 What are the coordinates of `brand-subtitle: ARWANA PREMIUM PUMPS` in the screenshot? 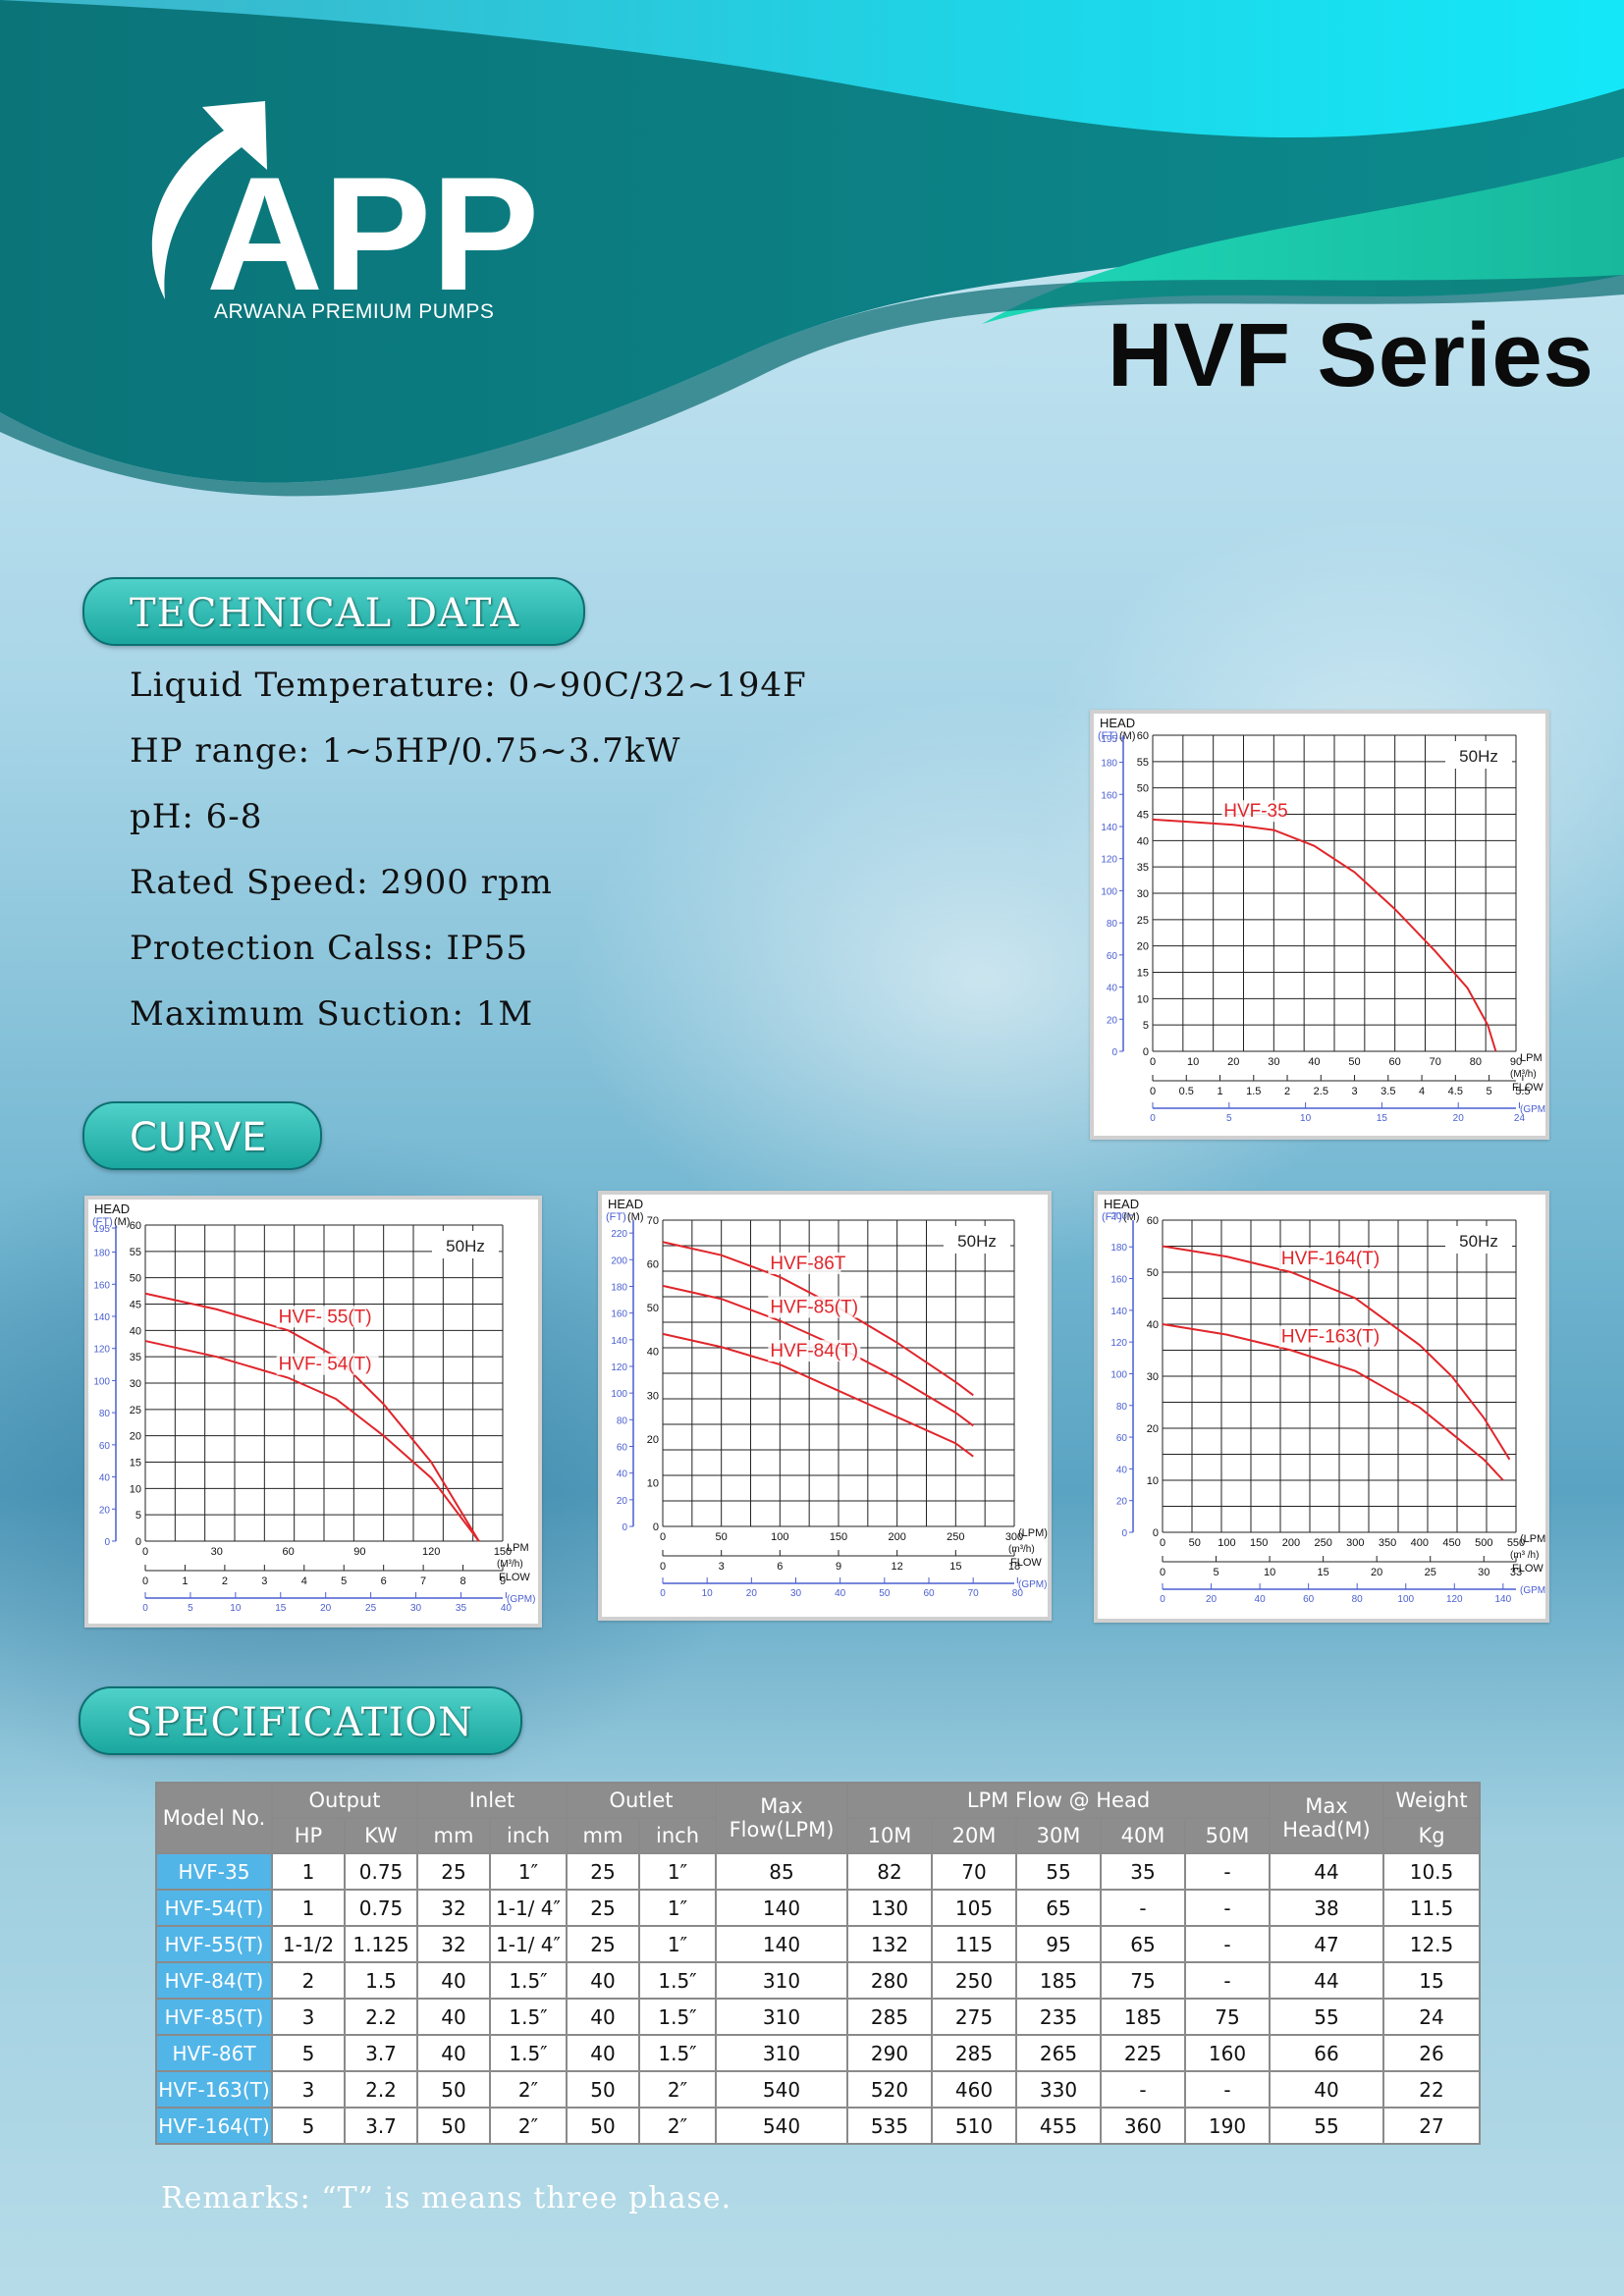 It's located at (354, 311).